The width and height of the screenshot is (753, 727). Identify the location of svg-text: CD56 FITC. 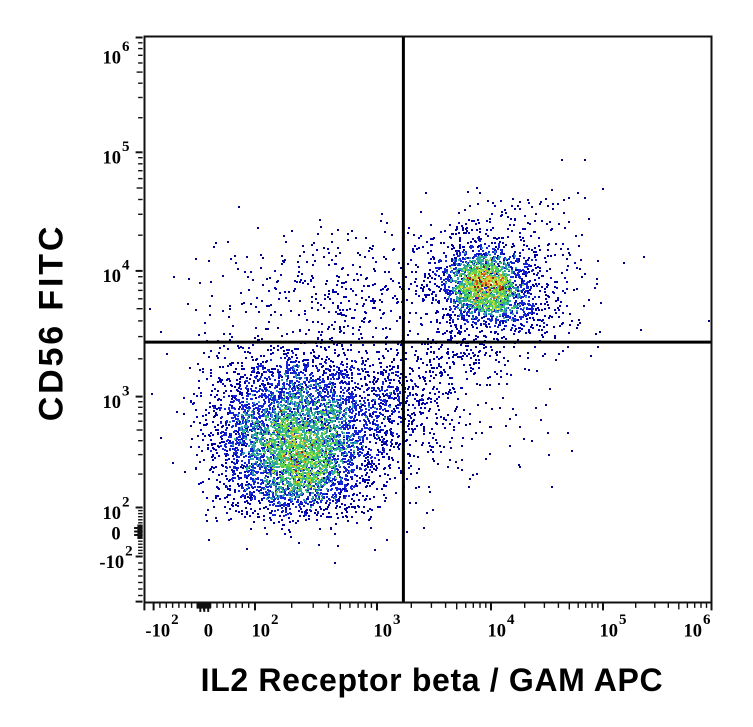
(52, 323).